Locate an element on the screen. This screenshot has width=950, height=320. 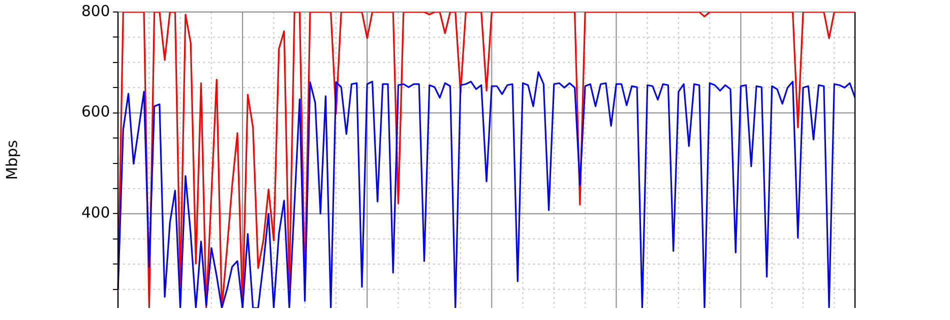
y-axis-title: Mbps is located at coordinates (11, 160).